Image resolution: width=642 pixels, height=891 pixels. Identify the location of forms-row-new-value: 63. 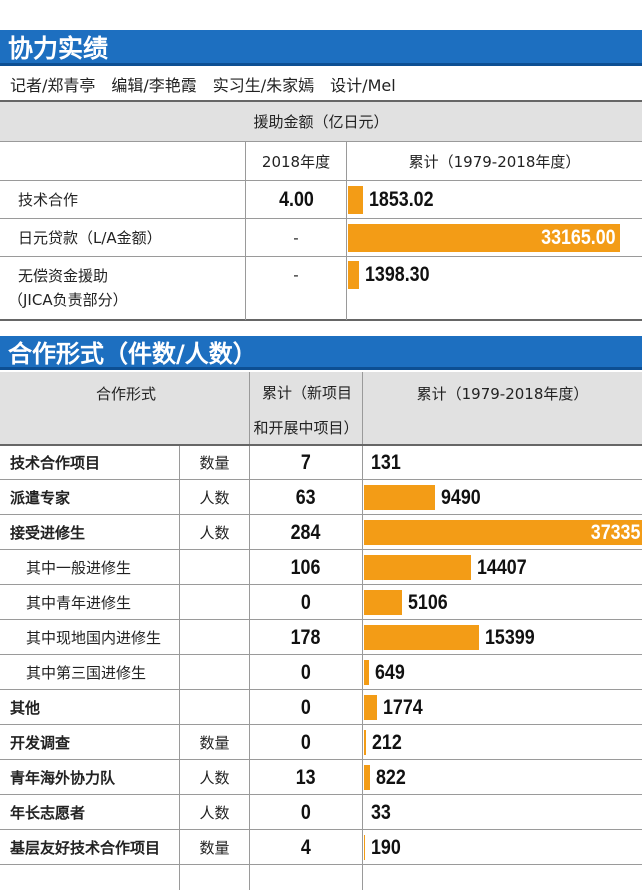
(306, 497).